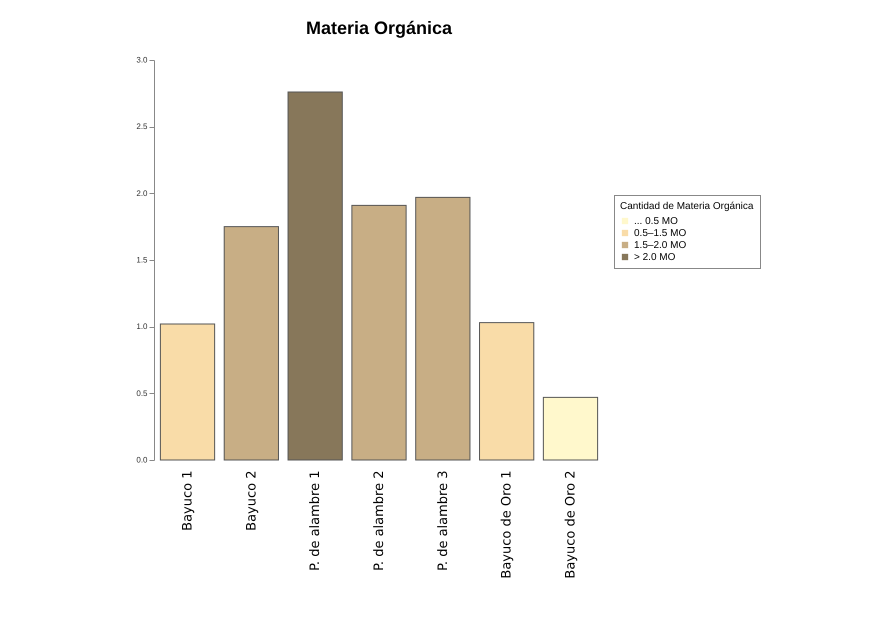 This screenshot has height=619, width=889. Describe the element at coordinates (660, 233) in the screenshot. I see `legend-label: 0.5–1.5 MO` at that location.